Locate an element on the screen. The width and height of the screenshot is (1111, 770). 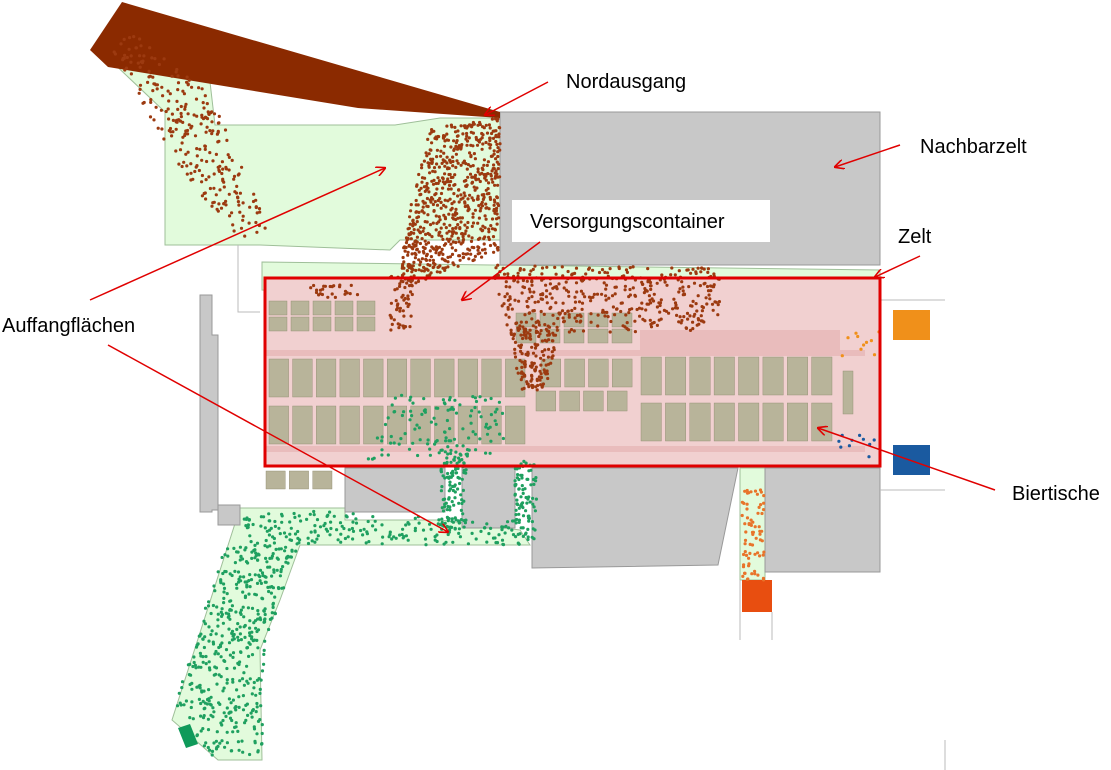
aisle is located at coordinates (740, 340).